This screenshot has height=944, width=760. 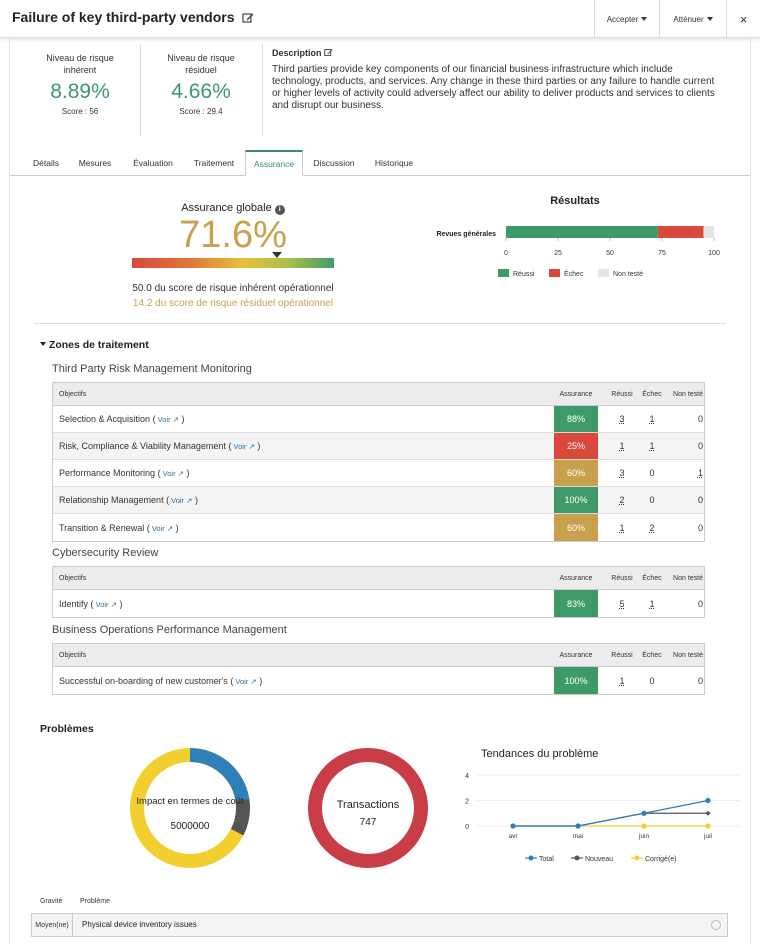 I want to click on tab-treatment: Traitement, so click(x=214, y=163).